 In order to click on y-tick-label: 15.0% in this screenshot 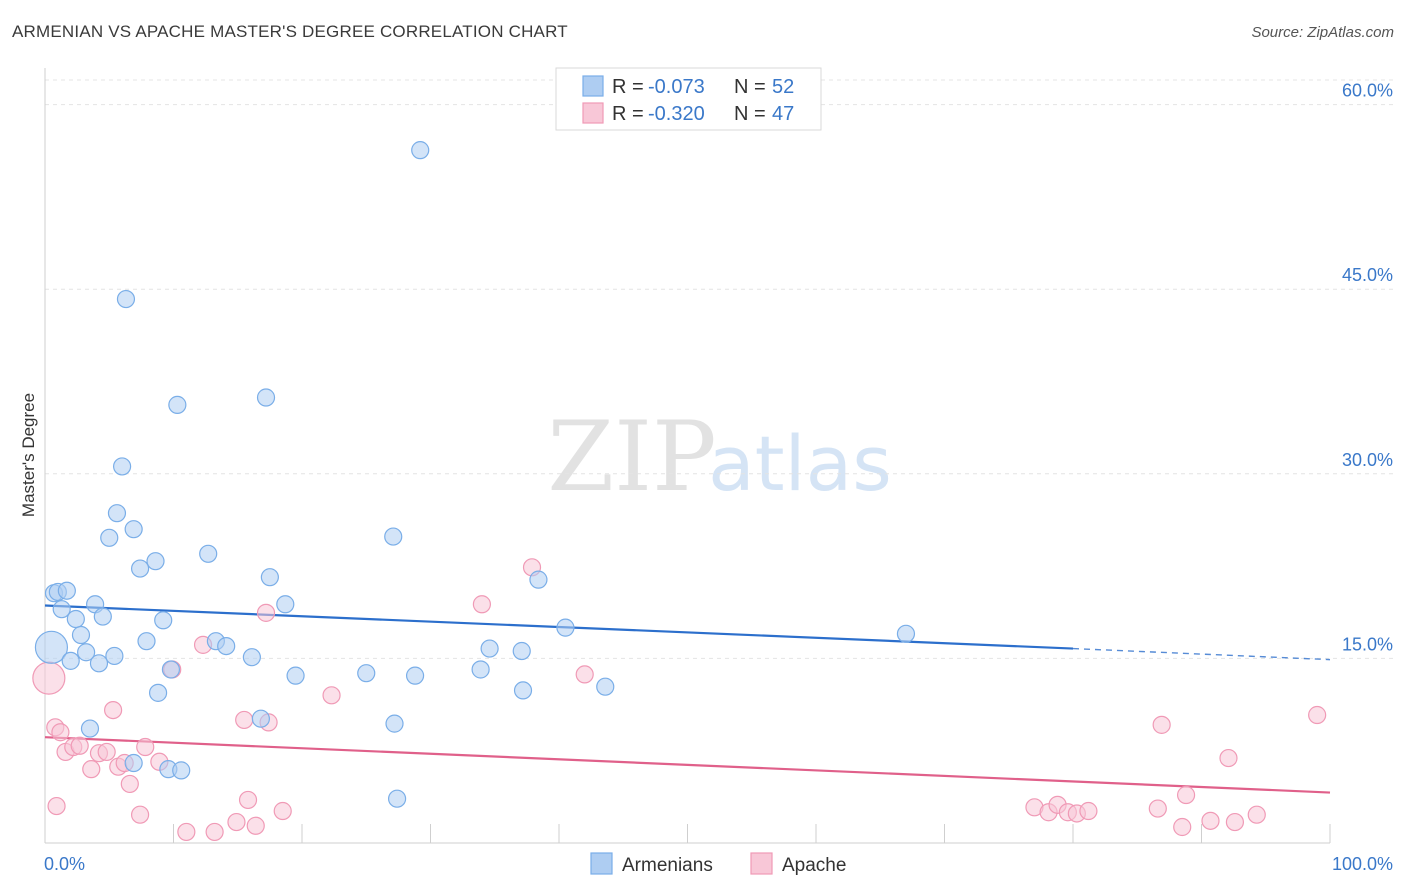, I will do `click(1367, 644)`.